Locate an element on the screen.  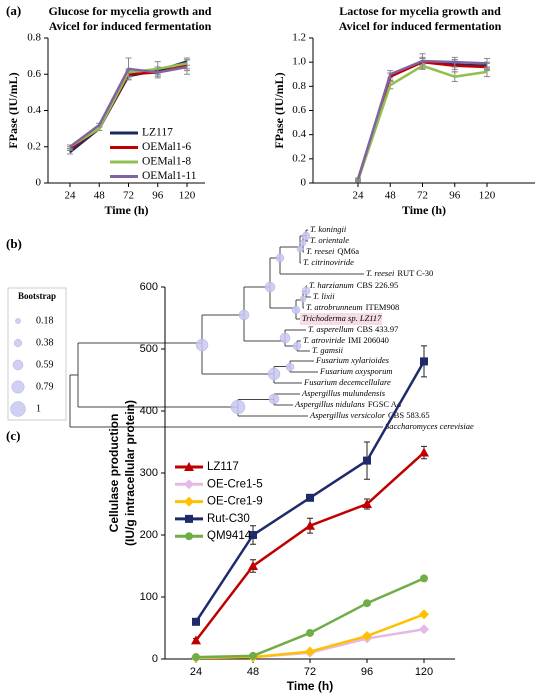
species: Fusarium xylarioides is located at coordinates (352, 360).